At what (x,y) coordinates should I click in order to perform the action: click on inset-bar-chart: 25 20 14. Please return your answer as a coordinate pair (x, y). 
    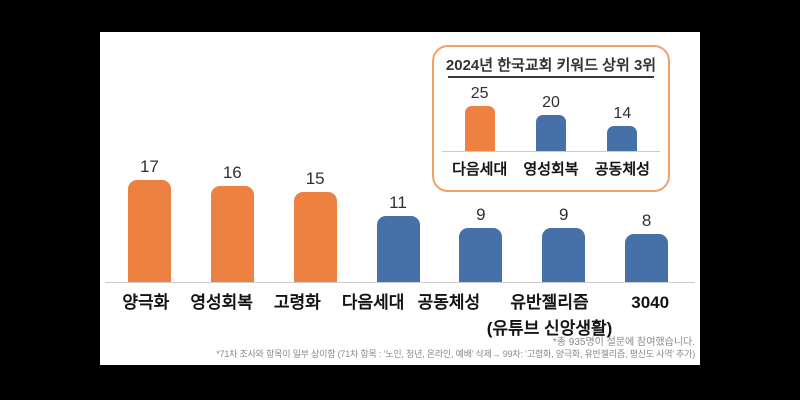
    Looking at the image, I should click on (551, 99).